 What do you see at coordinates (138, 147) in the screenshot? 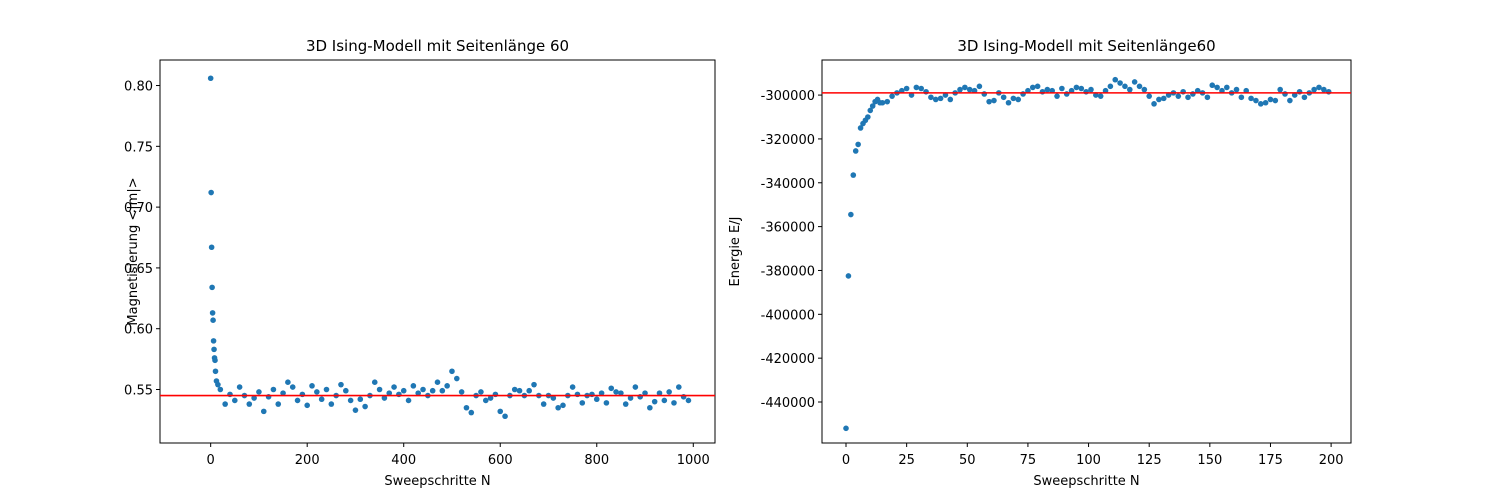
I see `y-tick-label: 0.75` at bounding box center [138, 147].